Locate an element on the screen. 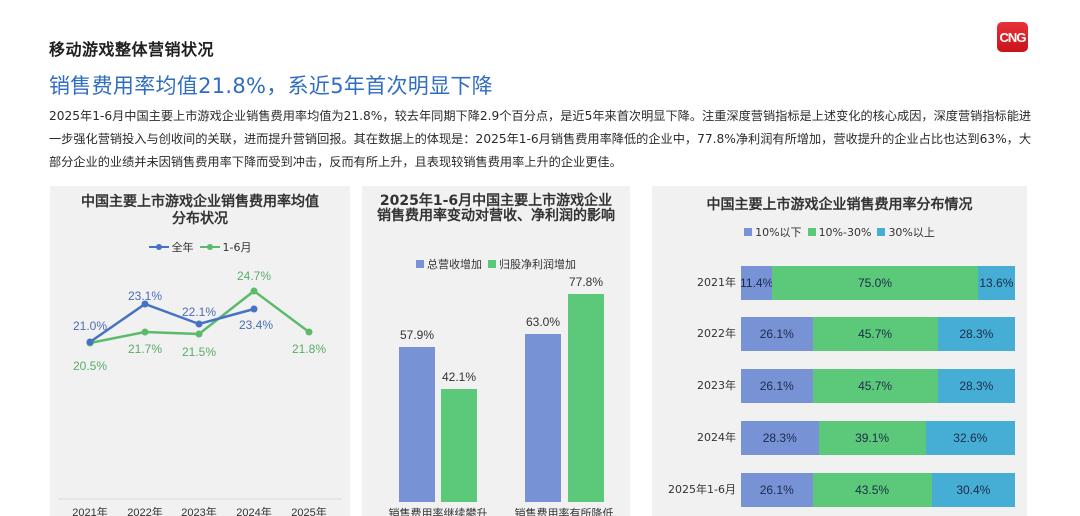 This screenshot has height=516, width=1080. segment-mid: 75.0% is located at coordinates (875, 283).